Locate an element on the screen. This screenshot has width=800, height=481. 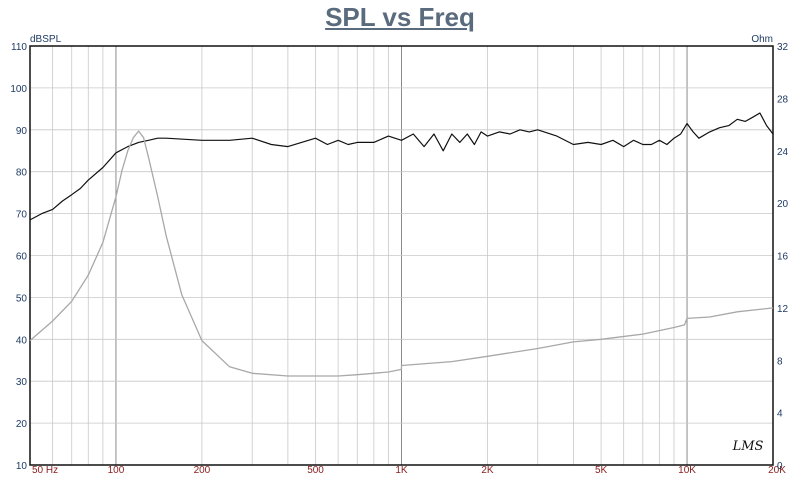
x-tick-label: 20K is located at coordinates (777, 470).